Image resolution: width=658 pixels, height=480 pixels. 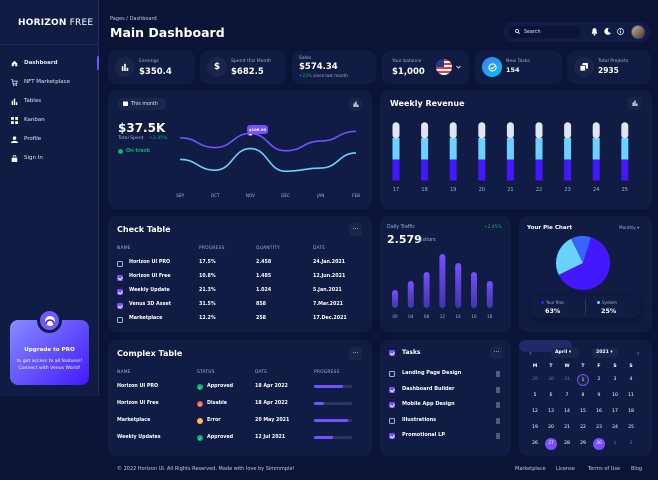 I want to click on complex-table-menu-button: ···, so click(x=355, y=353).